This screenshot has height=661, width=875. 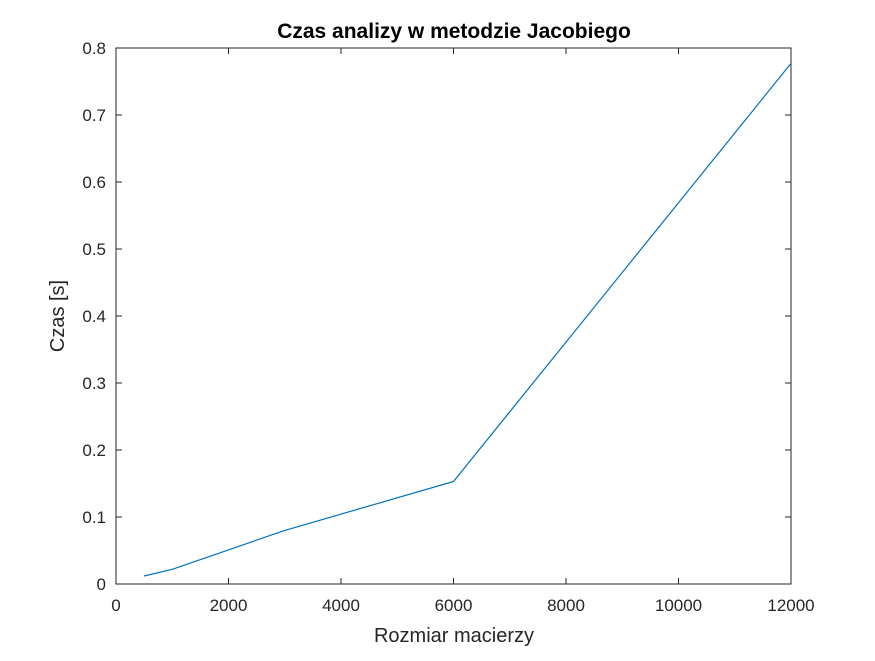 I want to click on y-tick-label: 0, so click(x=101, y=584).